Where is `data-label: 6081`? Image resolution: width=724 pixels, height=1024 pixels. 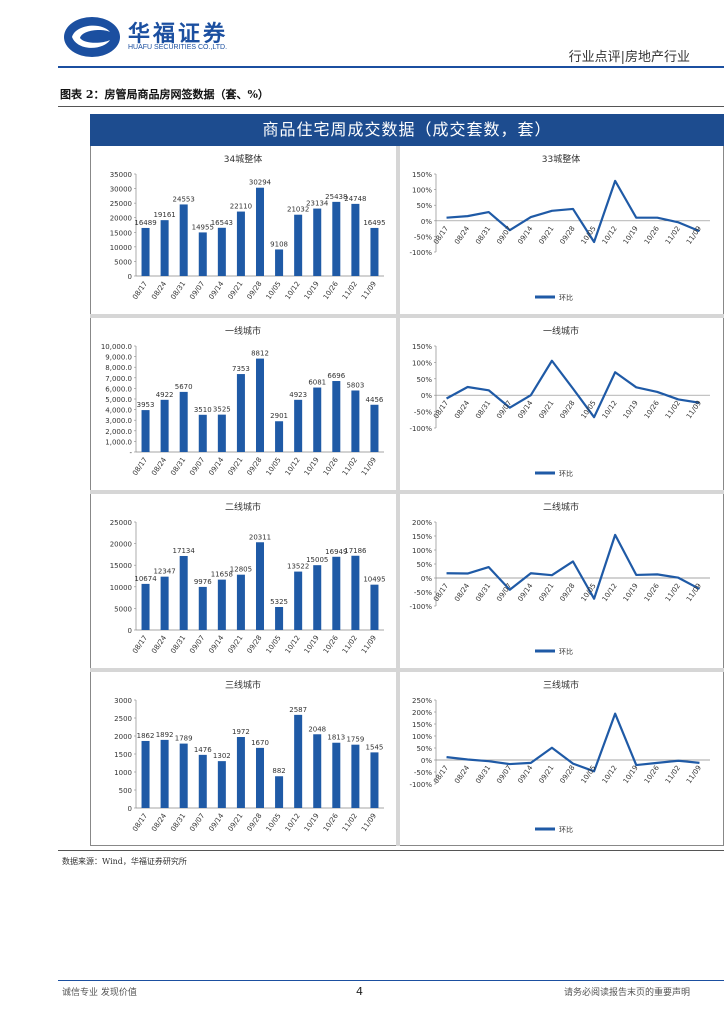
data-label: 6081 is located at coordinates (317, 383).